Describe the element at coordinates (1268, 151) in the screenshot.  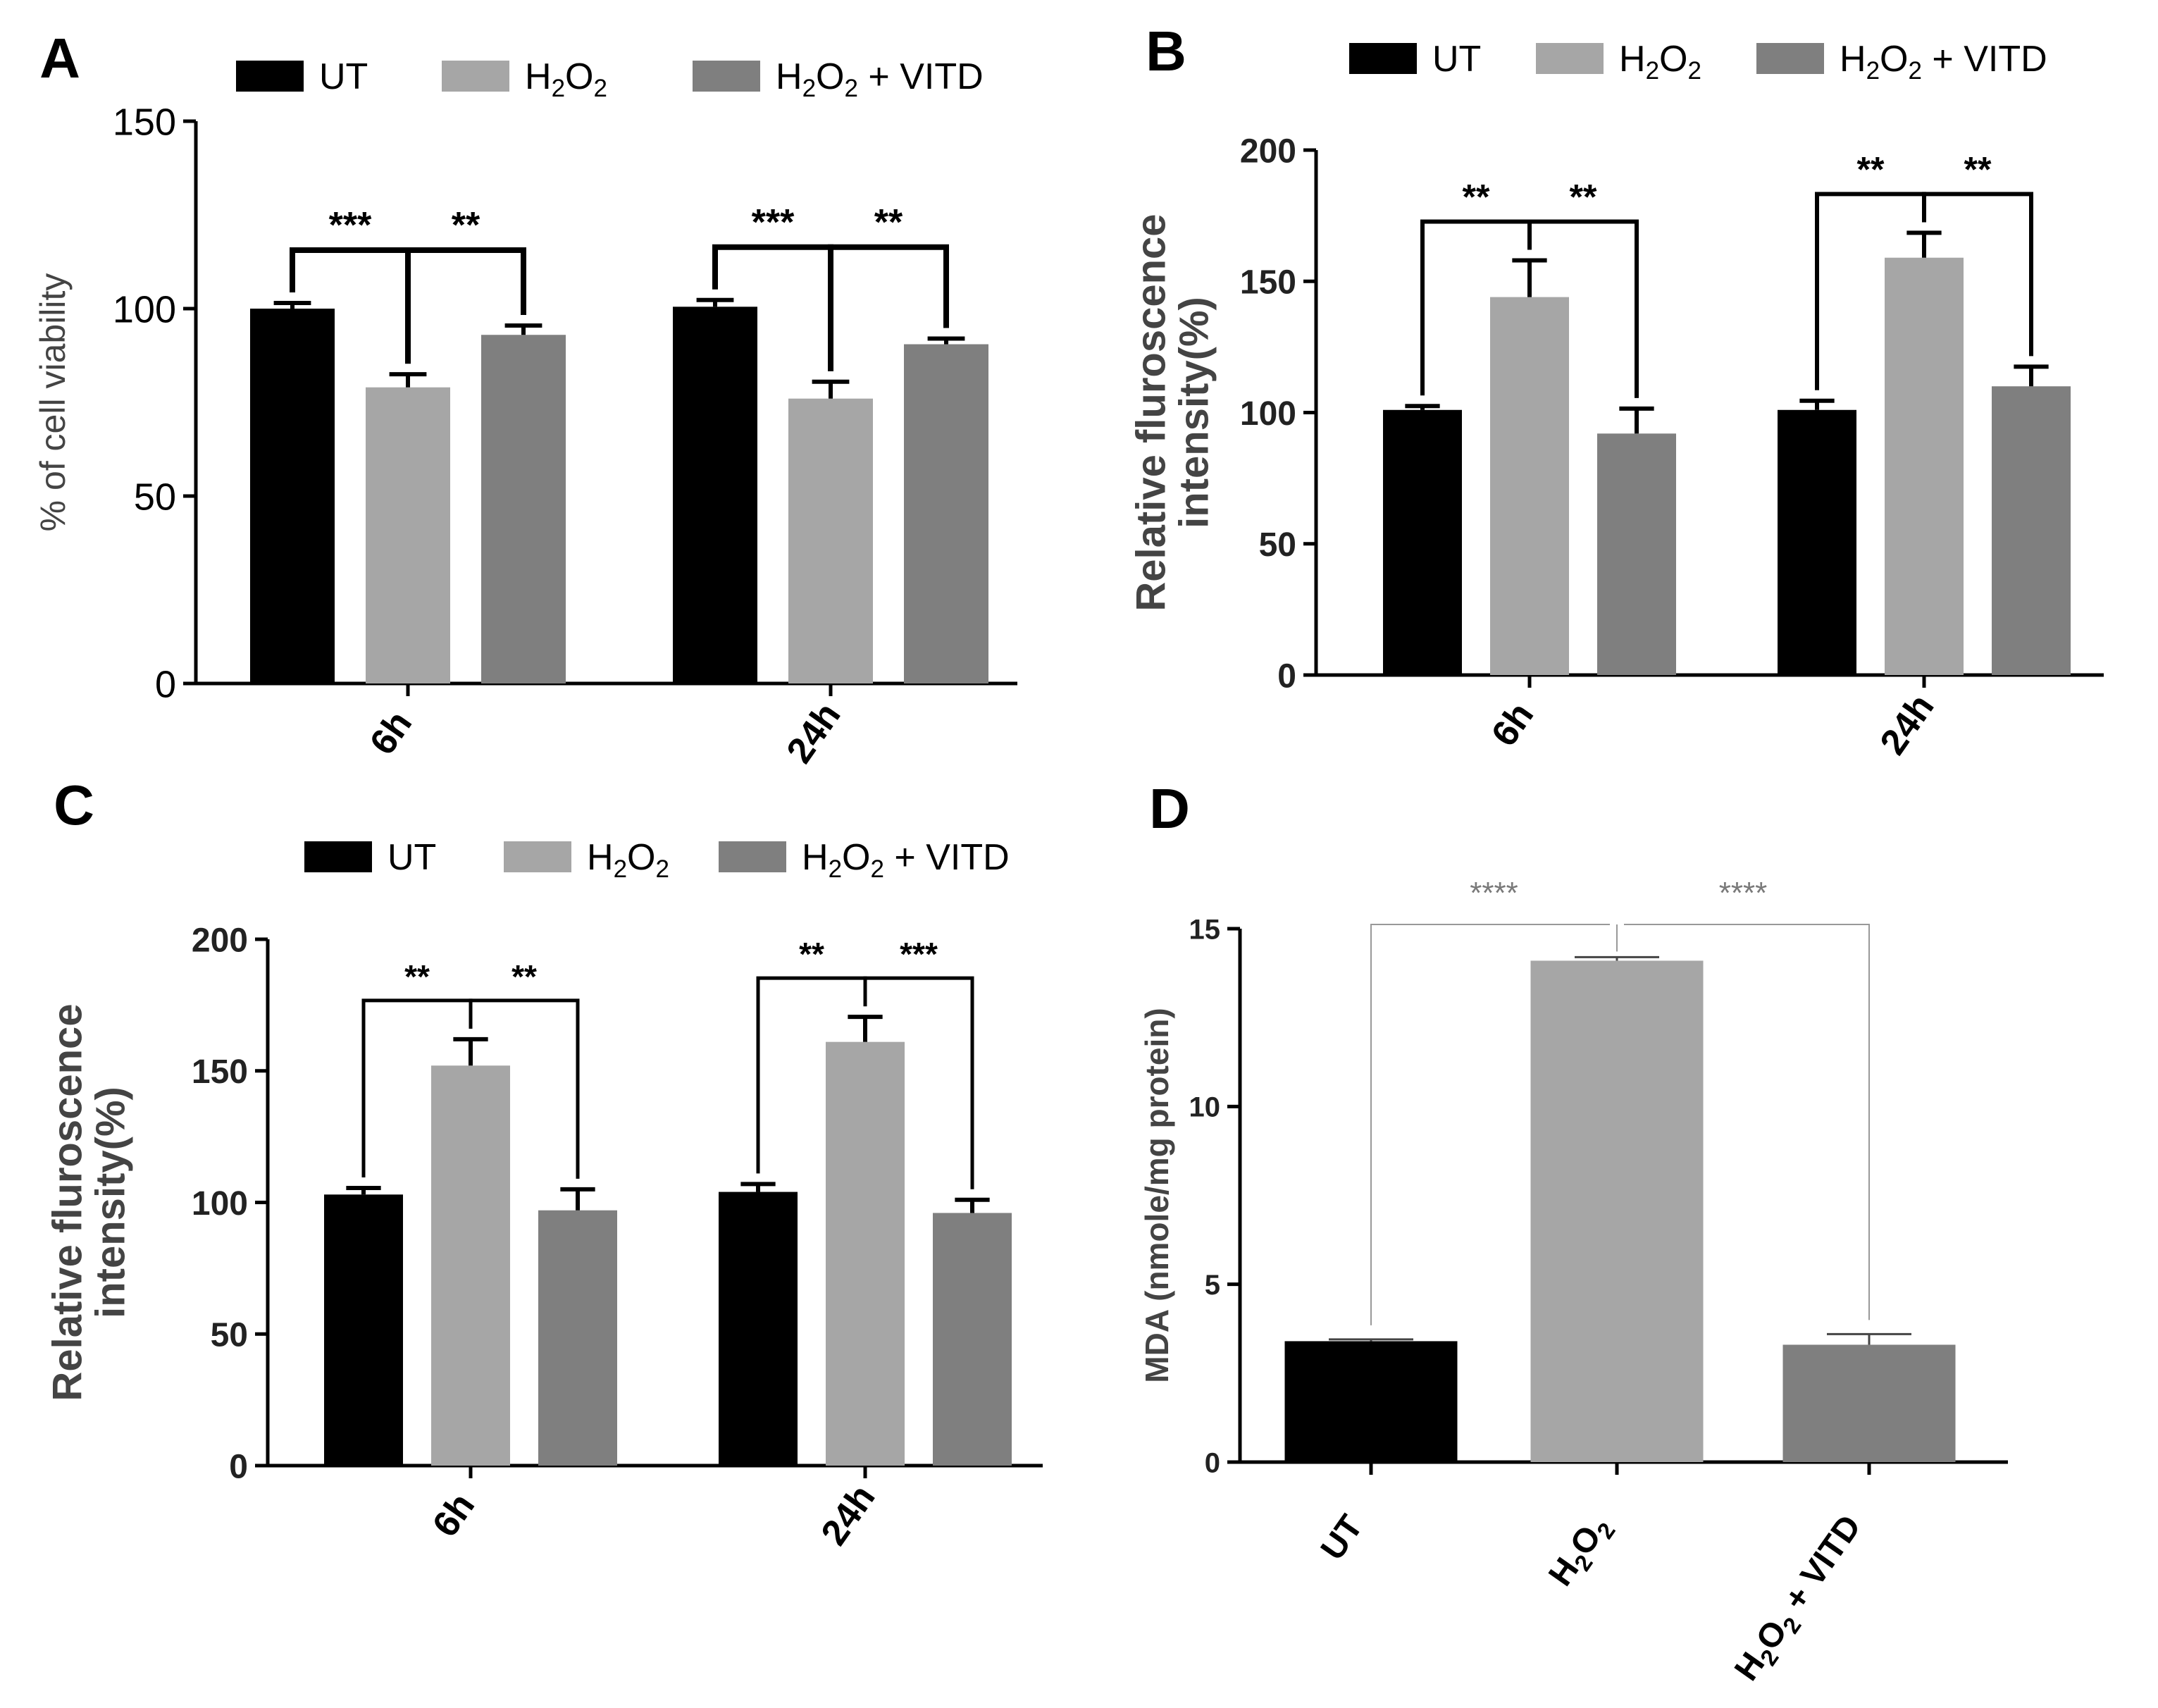
I see `y-tick-label: 200` at that location.